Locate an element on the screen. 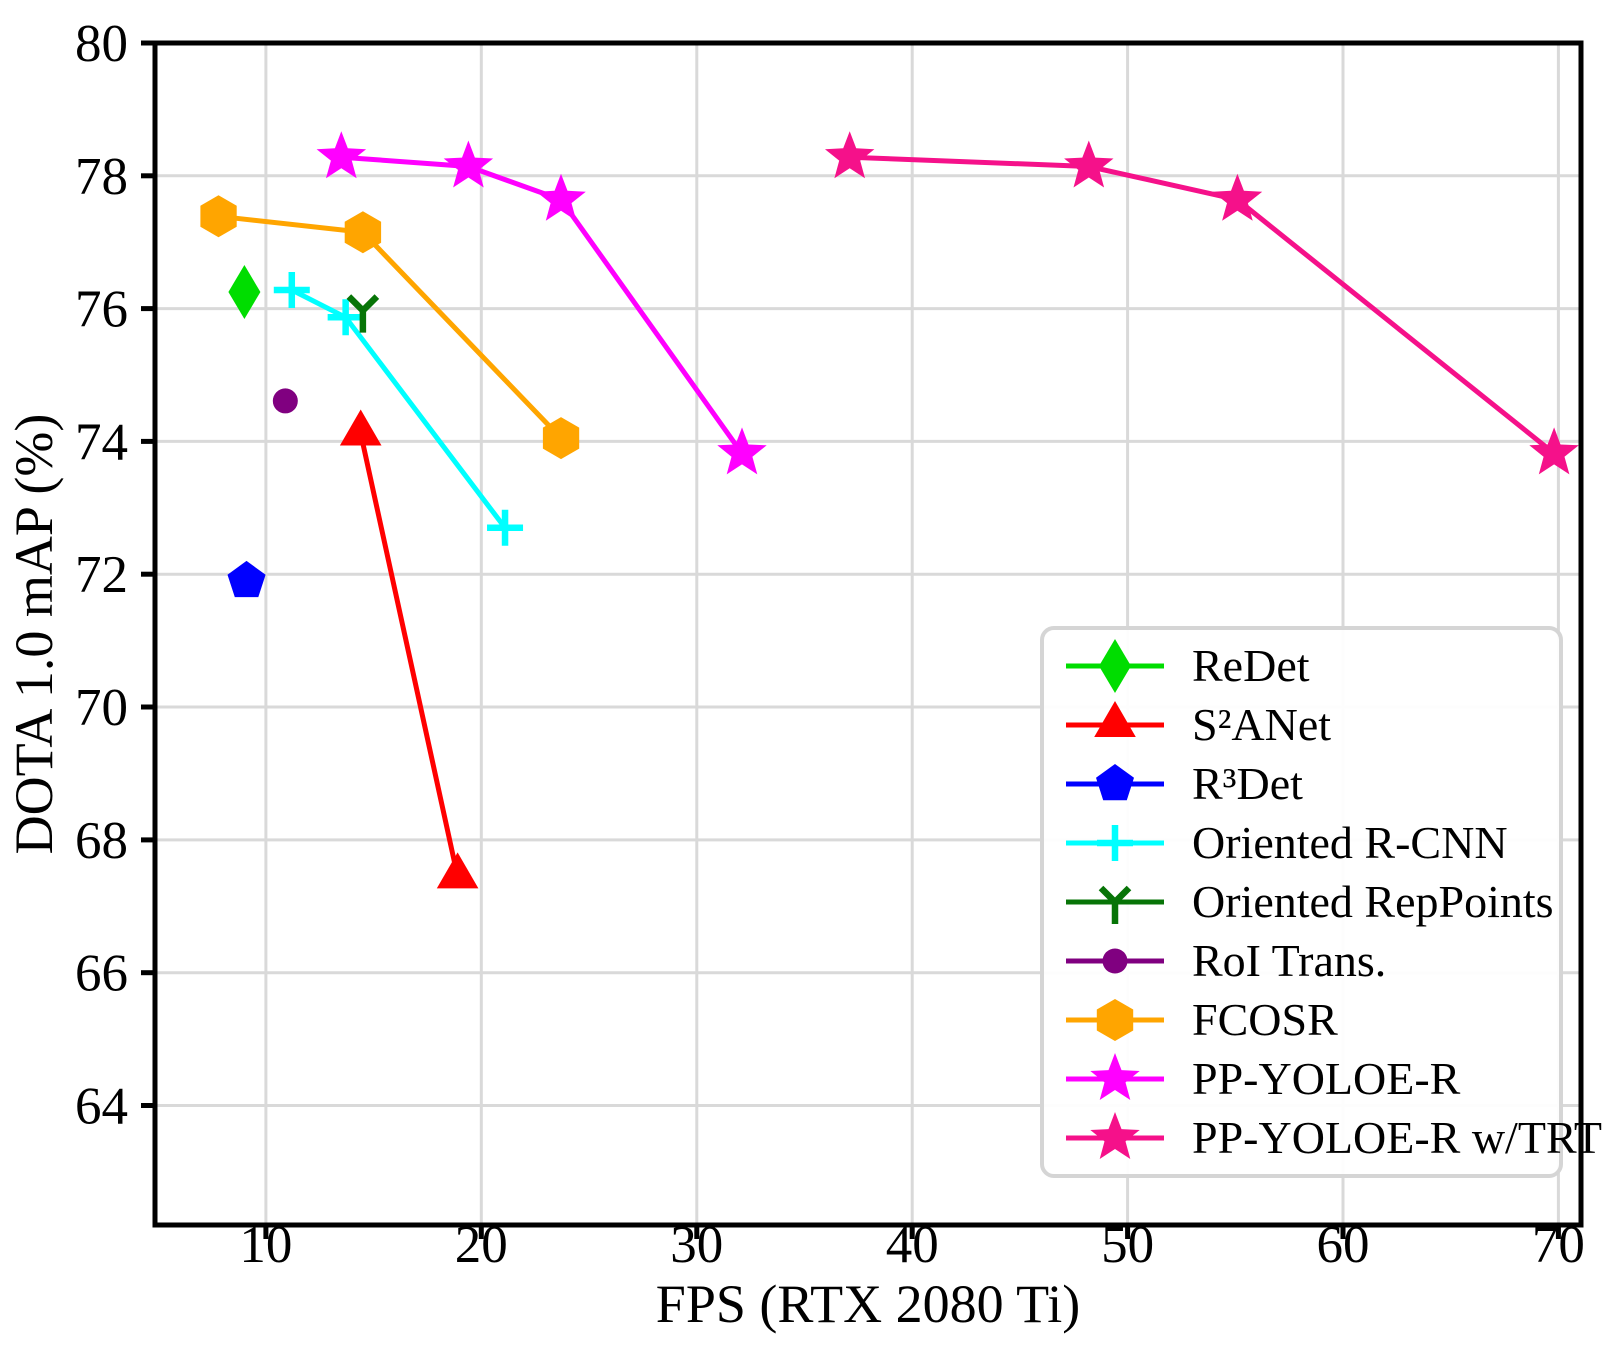 This screenshot has height=1351, width=1610. x-tick-label: 70 is located at coordinates (1558, 1245).